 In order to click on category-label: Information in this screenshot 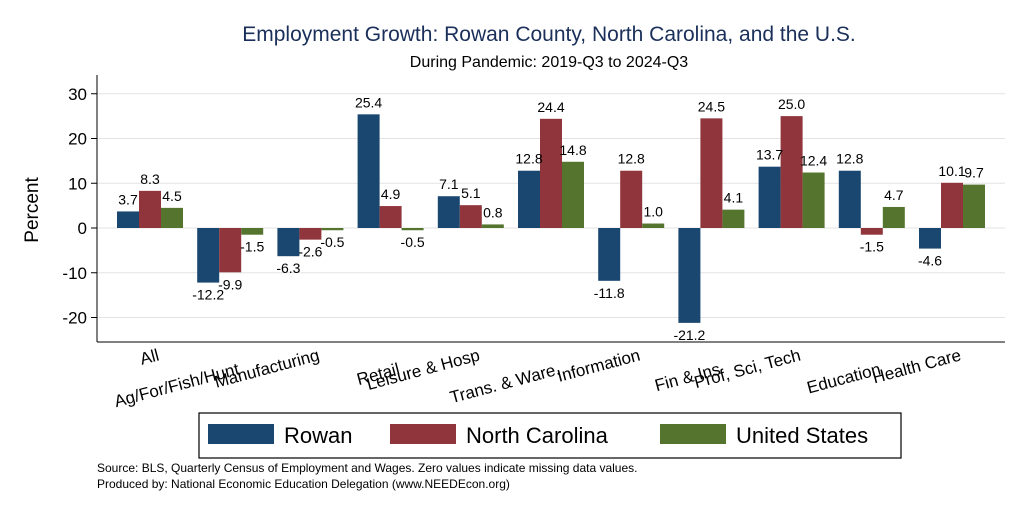, I will do `click(598, 366)`.